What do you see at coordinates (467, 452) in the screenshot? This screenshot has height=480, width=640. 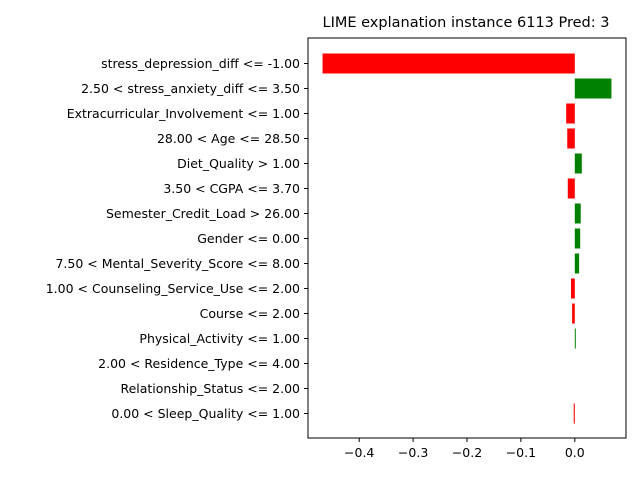 I see `x-tick-label-2: −0.2` at bounding box center [467, 452].